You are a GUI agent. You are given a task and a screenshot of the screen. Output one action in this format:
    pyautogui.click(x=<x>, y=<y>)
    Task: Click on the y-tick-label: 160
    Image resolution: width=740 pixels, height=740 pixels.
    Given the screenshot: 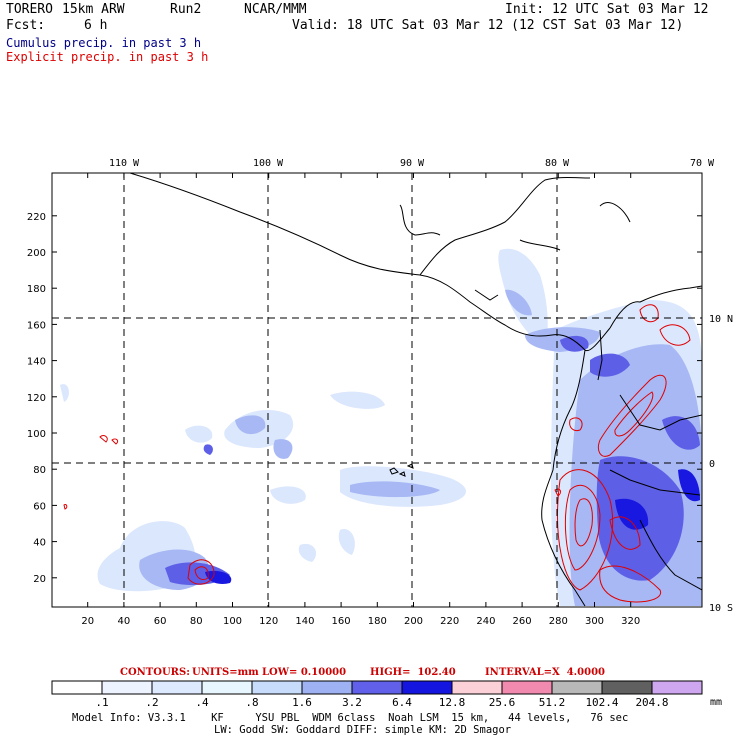 What is the action you would take?
    pyautogui.click(x=36, y=325)
    